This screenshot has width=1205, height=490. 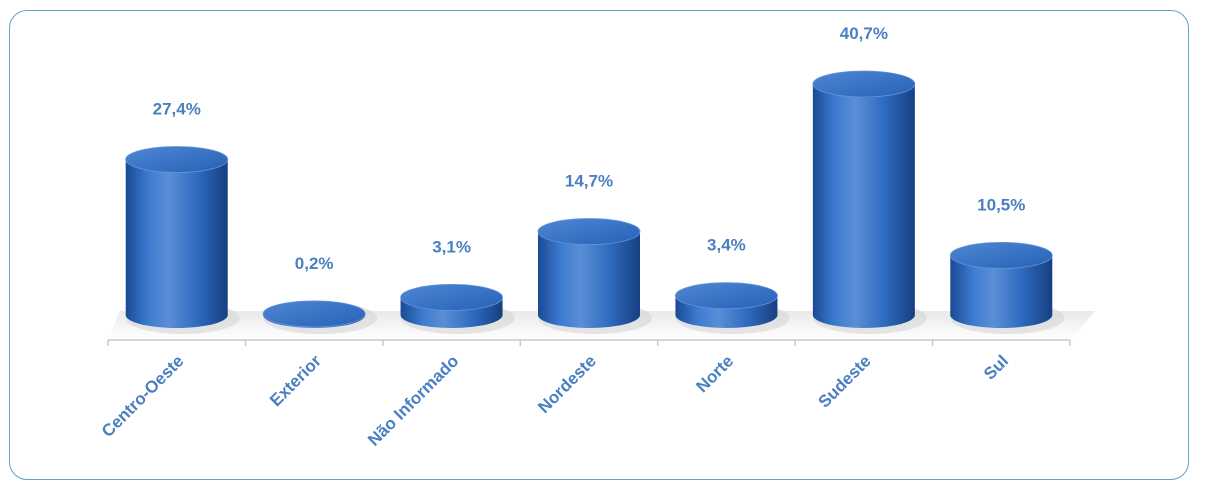 I want to click on category-label: Exterior, so click(x=295, y=380).